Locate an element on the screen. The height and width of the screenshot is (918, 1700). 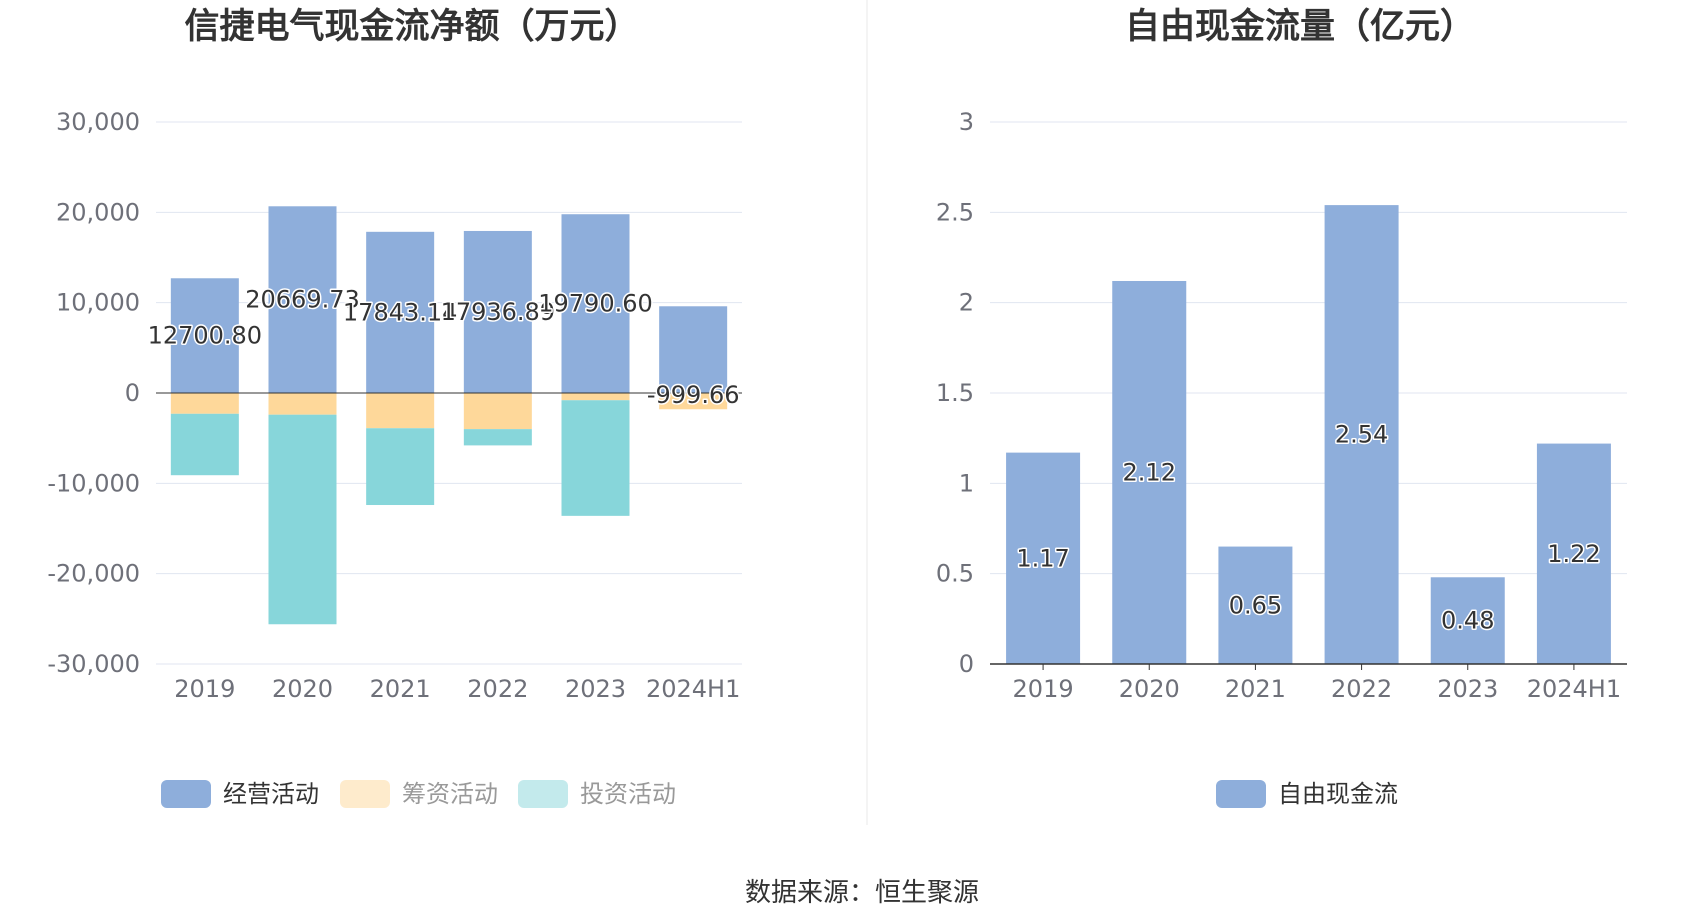
data-label: 1.17 is located at coordinates (1042, 558).